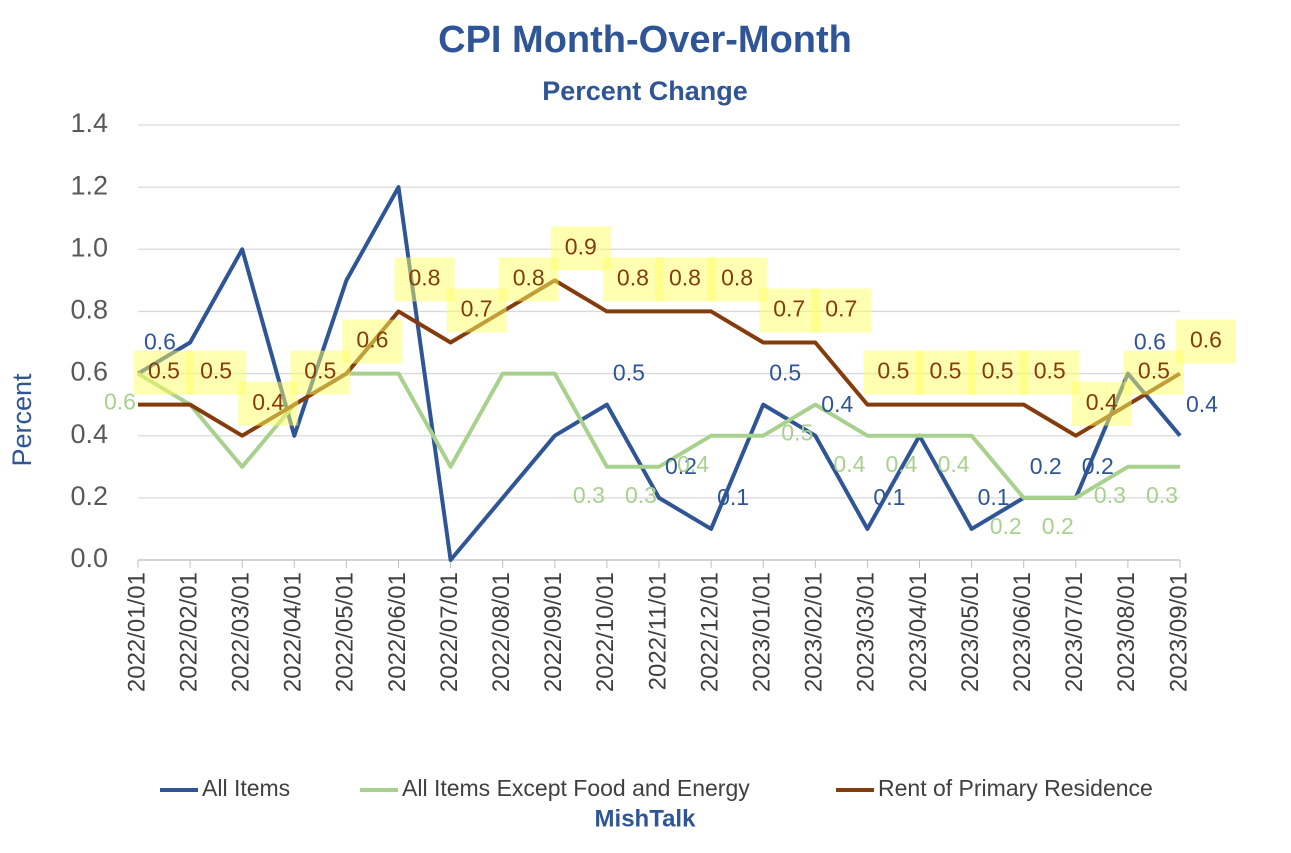 This screenshot has height=853, width=1291. Describe the element at coordinates (1178, 632) in the screenshot. I see `x-tick-label: 2023/09/01` at that location.